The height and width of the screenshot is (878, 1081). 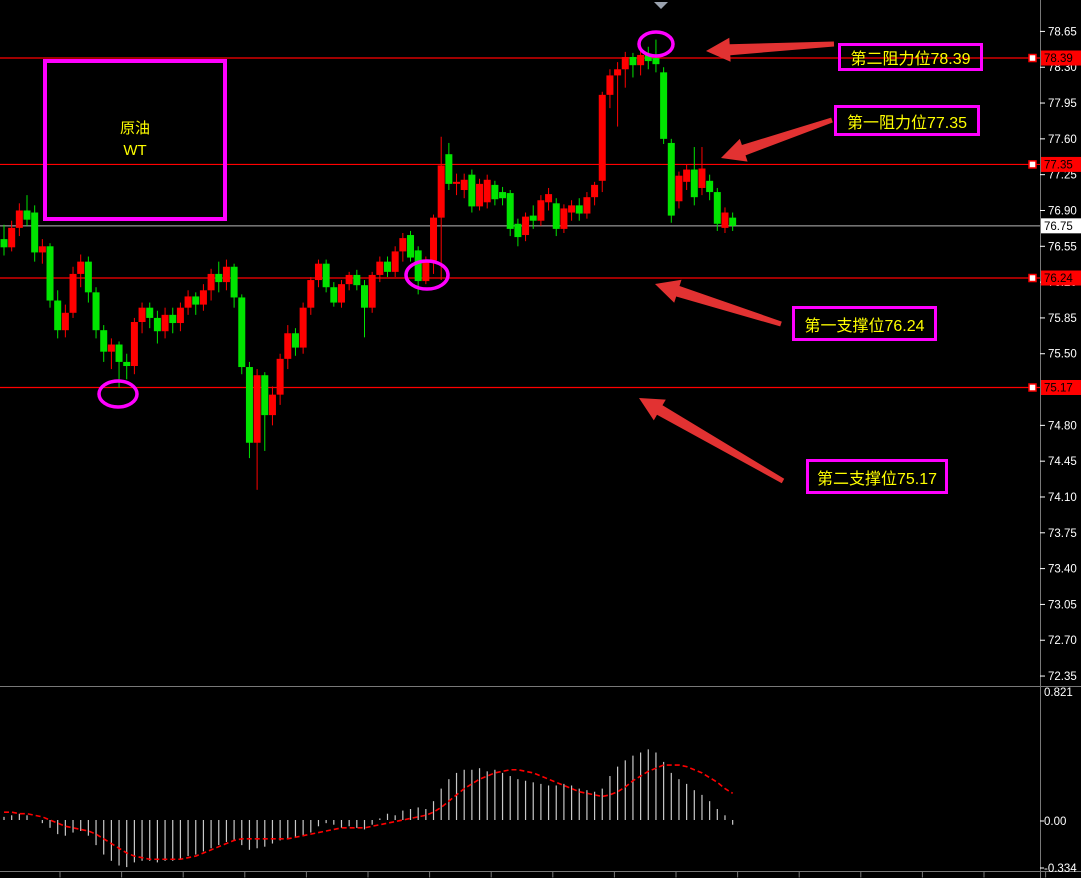 I want to click on indicator-tick-label: -0.334, so click(x=1060, y=869).